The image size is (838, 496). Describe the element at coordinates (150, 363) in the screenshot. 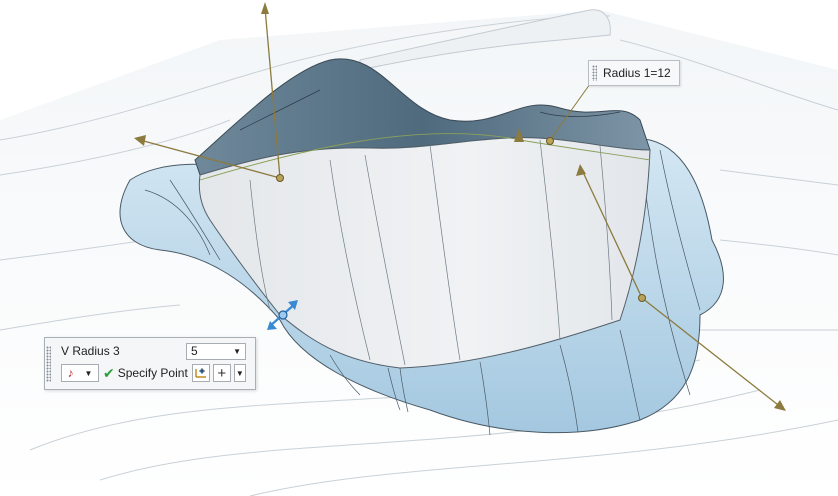

I see `v-radius-input-panel: V Radius 3 5 ▼ ♪ ▼ ✔ Specify Point + ▼` at that location.